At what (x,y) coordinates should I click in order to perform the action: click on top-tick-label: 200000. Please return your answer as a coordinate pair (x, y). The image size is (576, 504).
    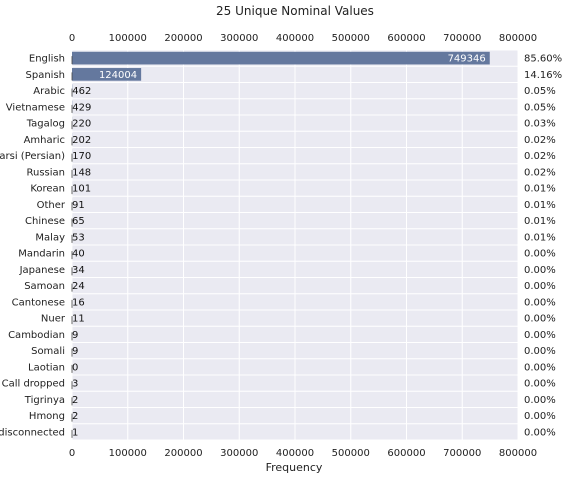
    Looking at the image, I should click on (183, 38).